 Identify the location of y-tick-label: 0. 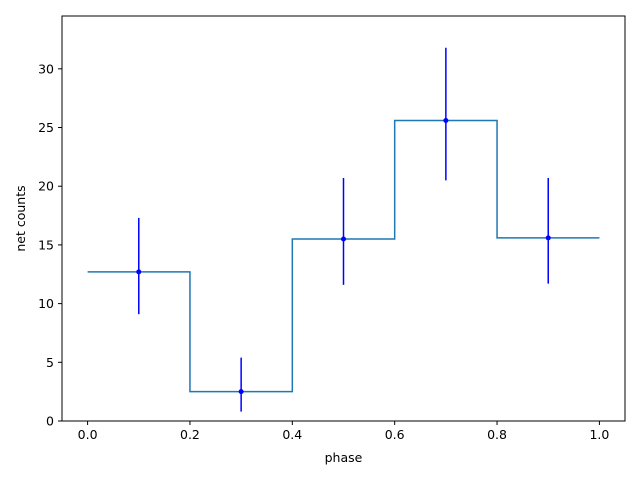
(50, 421).